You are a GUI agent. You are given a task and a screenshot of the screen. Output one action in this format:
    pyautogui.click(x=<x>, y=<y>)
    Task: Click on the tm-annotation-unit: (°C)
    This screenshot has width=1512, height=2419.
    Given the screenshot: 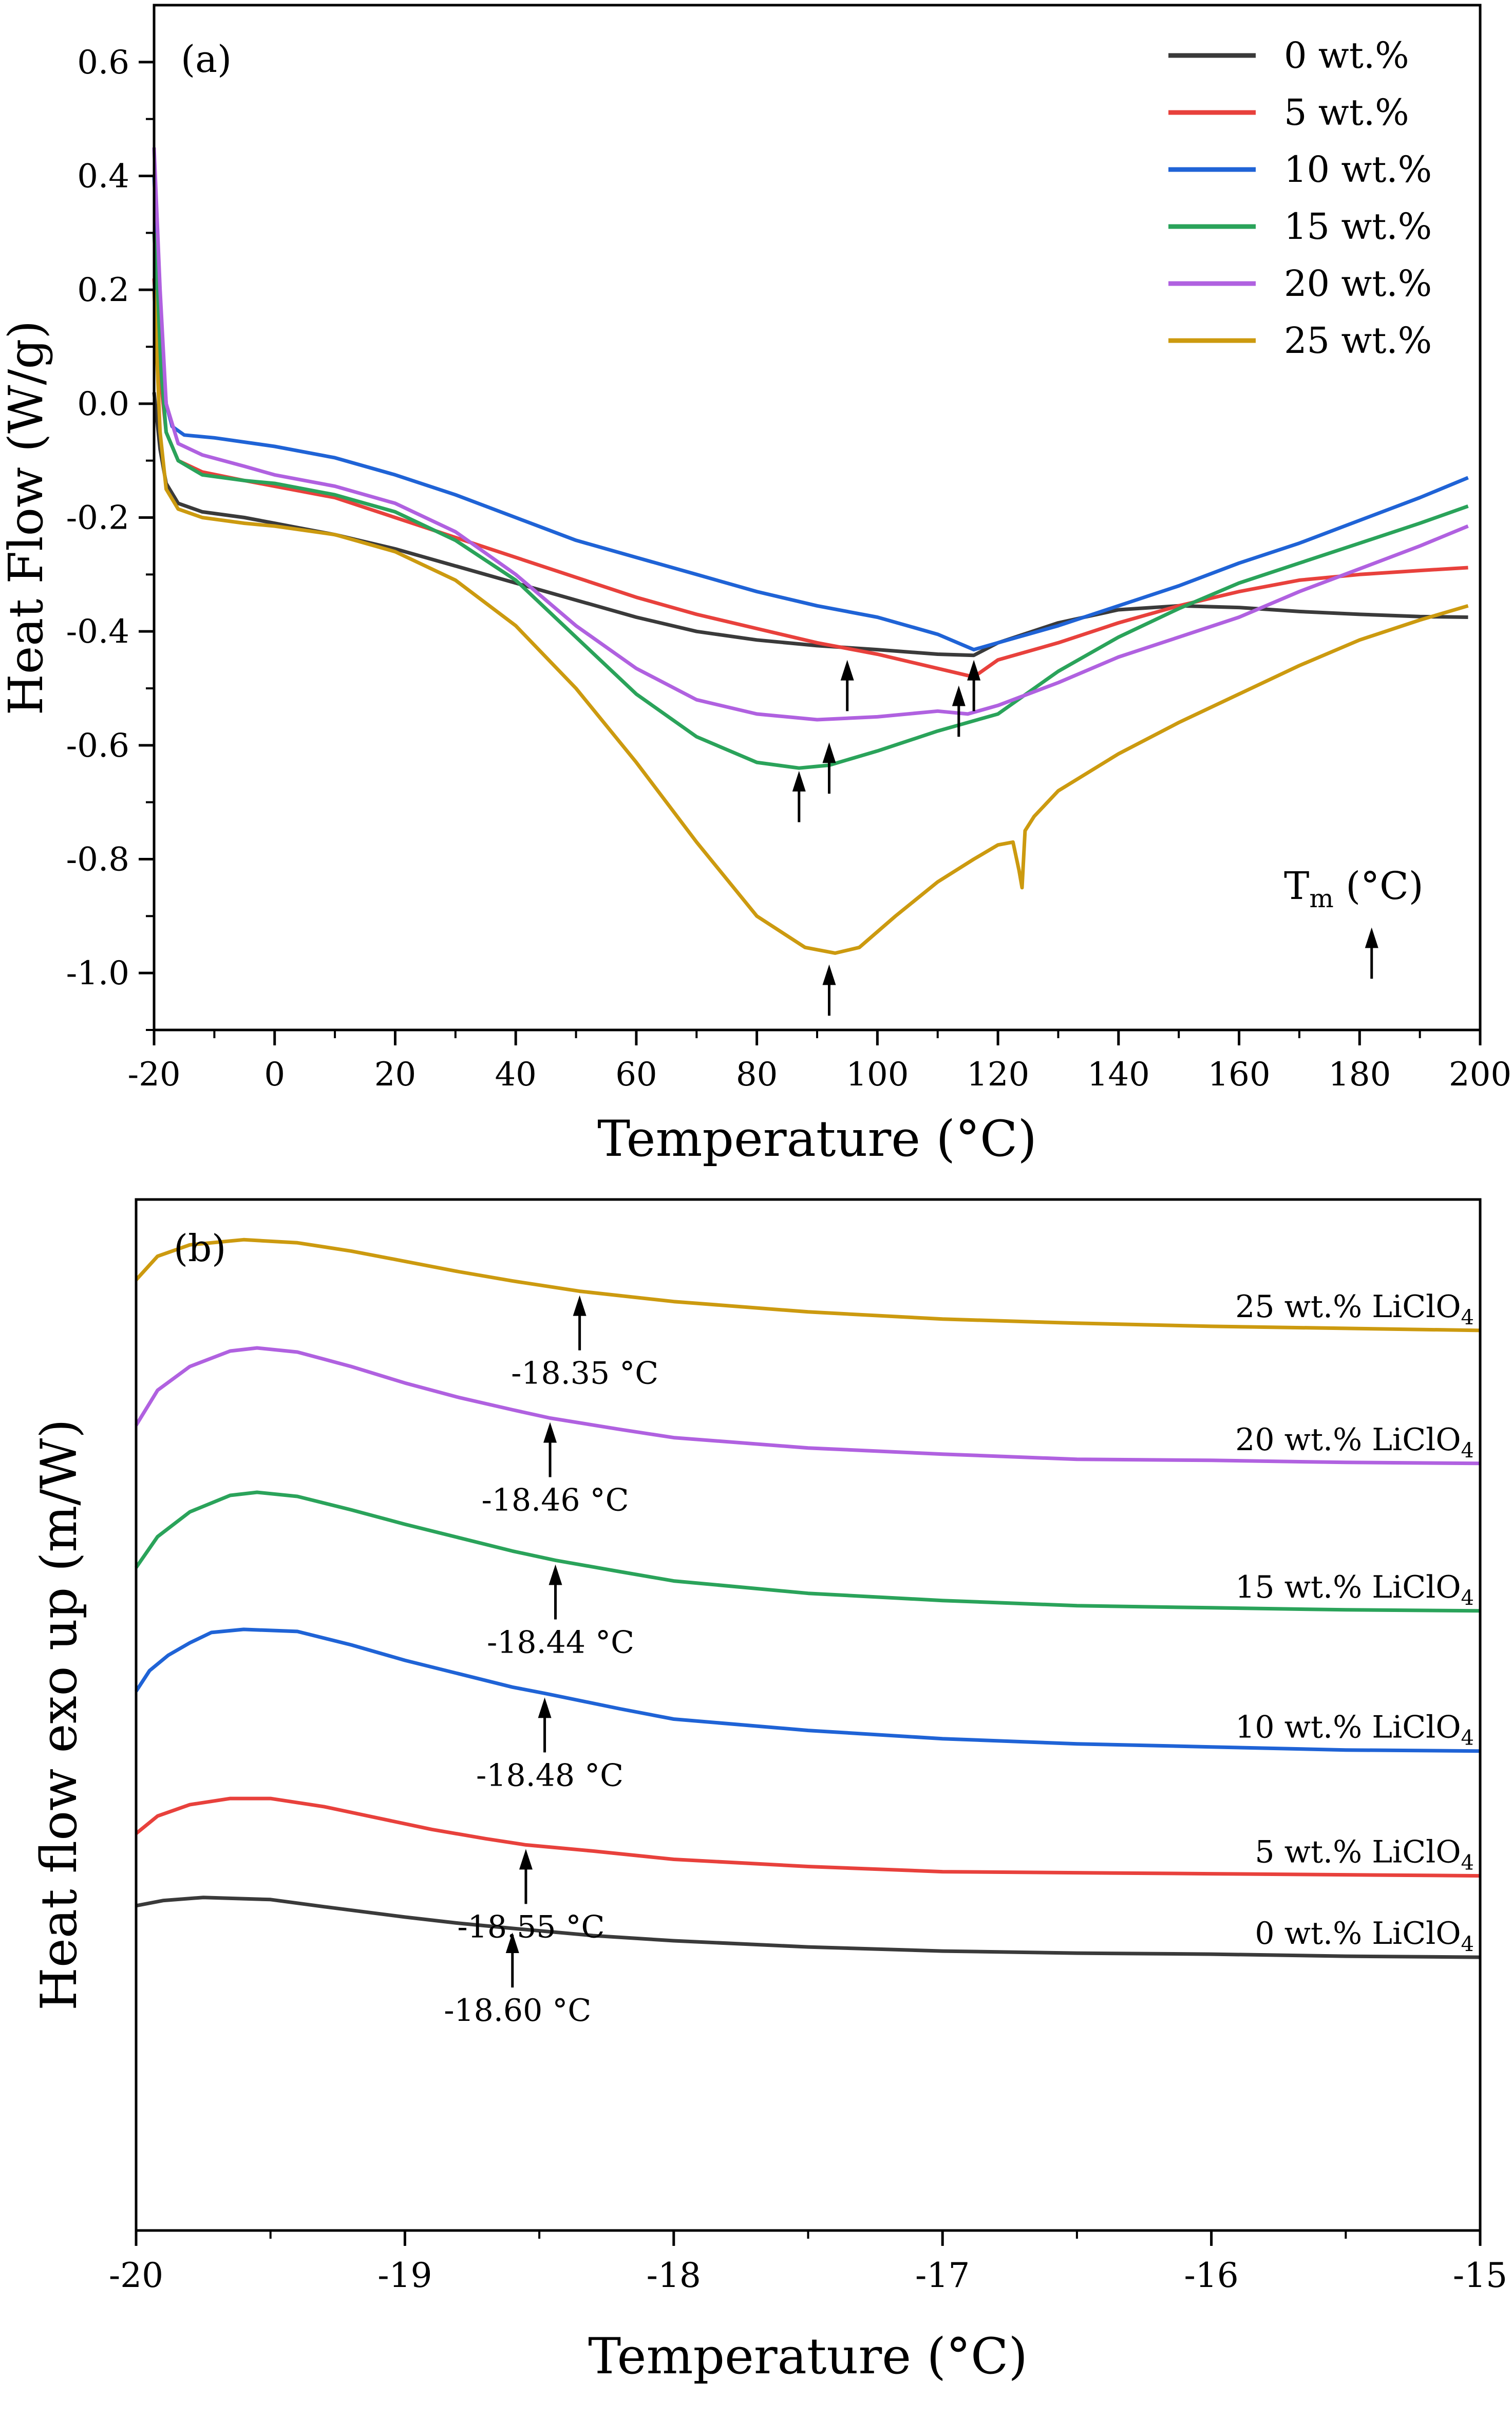 What is the action you would take?
    pyautogui.click(x=1379, y=886)
    